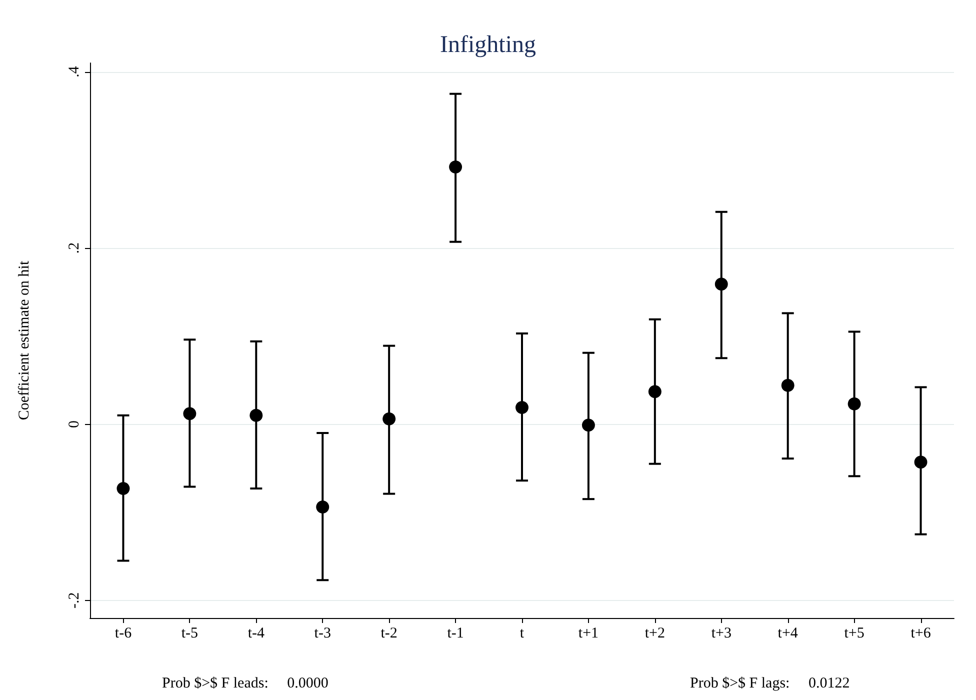 The image size is (976, 700). Describe the element at coordinates (74, 424) in the screenshot. I see `y-tick-label: 0` at that location.